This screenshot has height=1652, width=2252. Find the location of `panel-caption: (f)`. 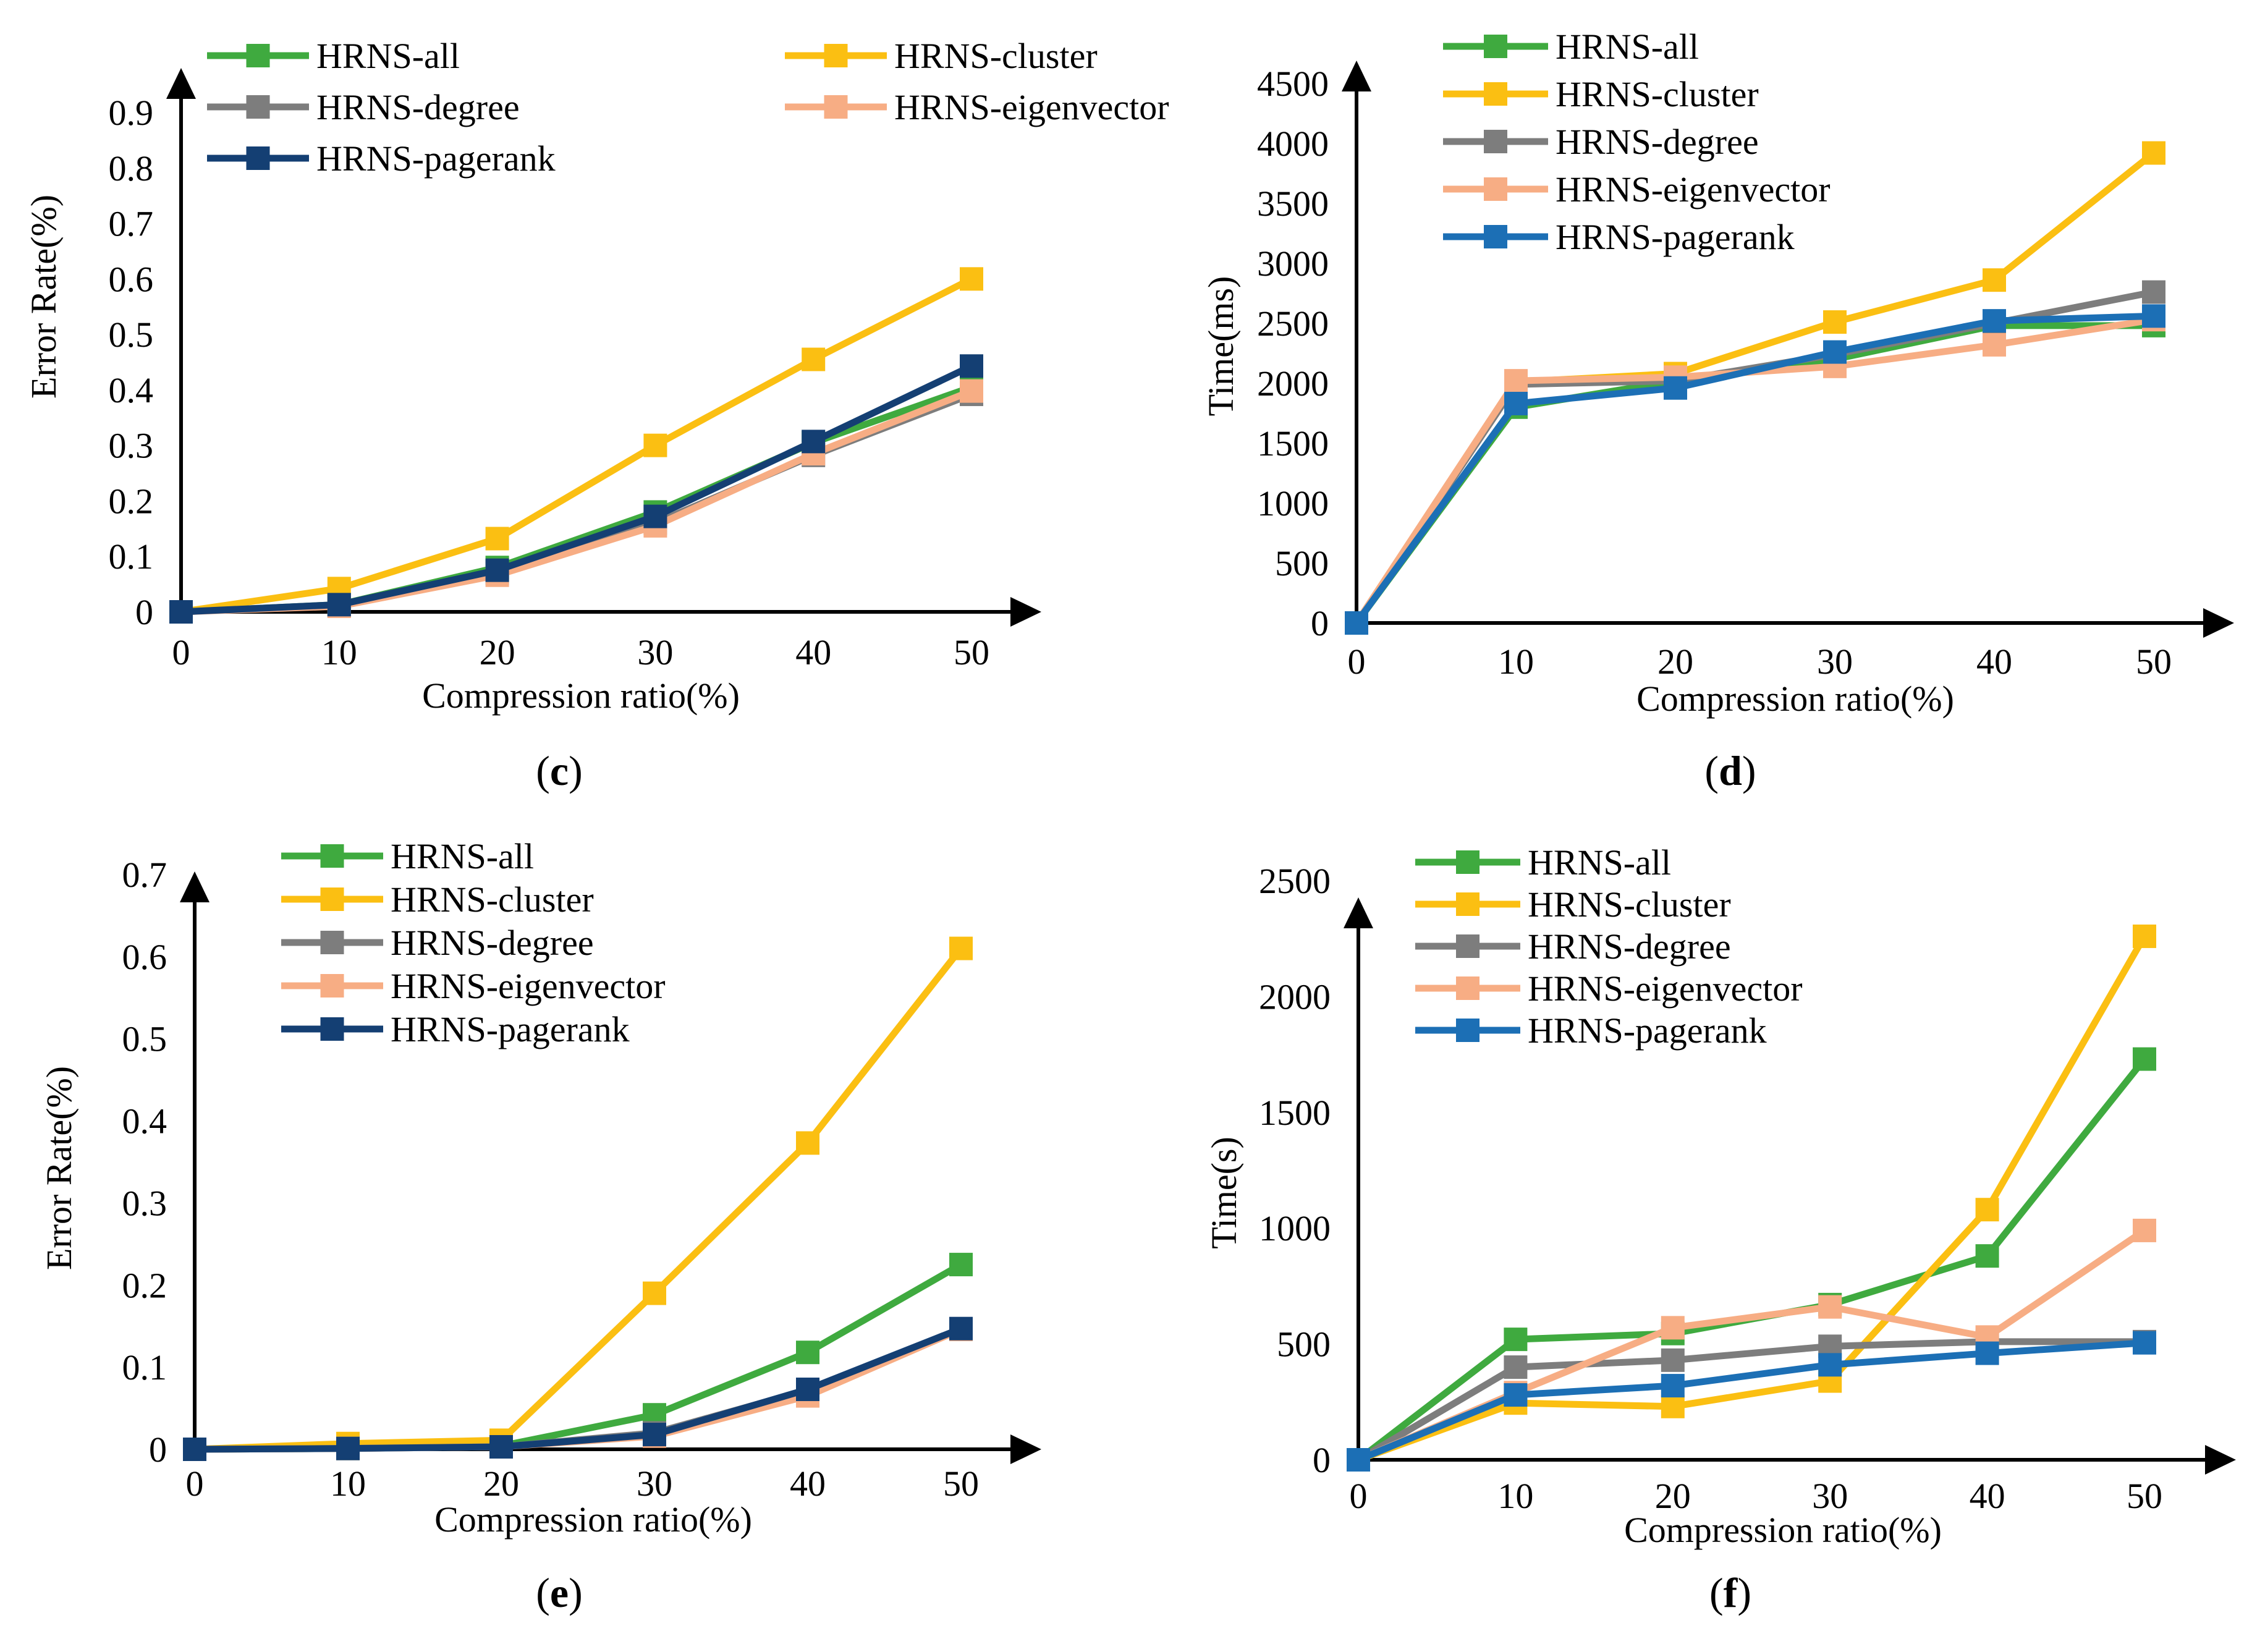

panel-caption: (f) is located at coordinates (1730, 1592).